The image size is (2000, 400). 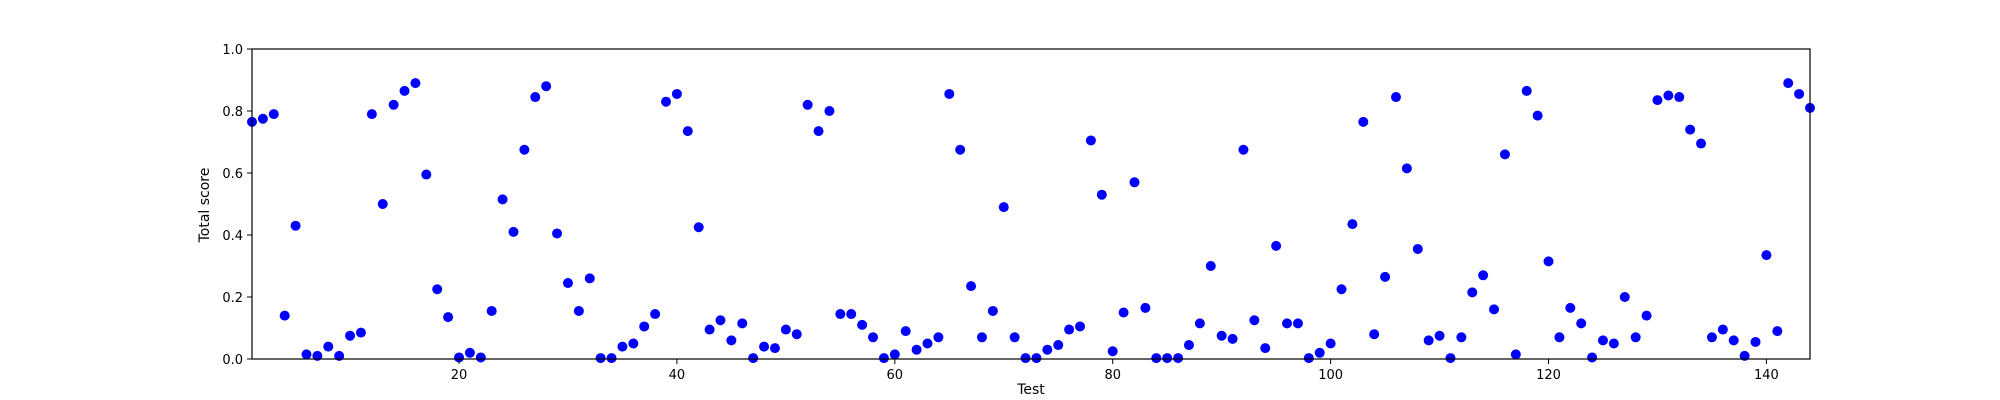 What do you see at coordinates (232, 298) in the screenshot?
I see `y-tick-label: 0.2` at bounding box center [232, 298].